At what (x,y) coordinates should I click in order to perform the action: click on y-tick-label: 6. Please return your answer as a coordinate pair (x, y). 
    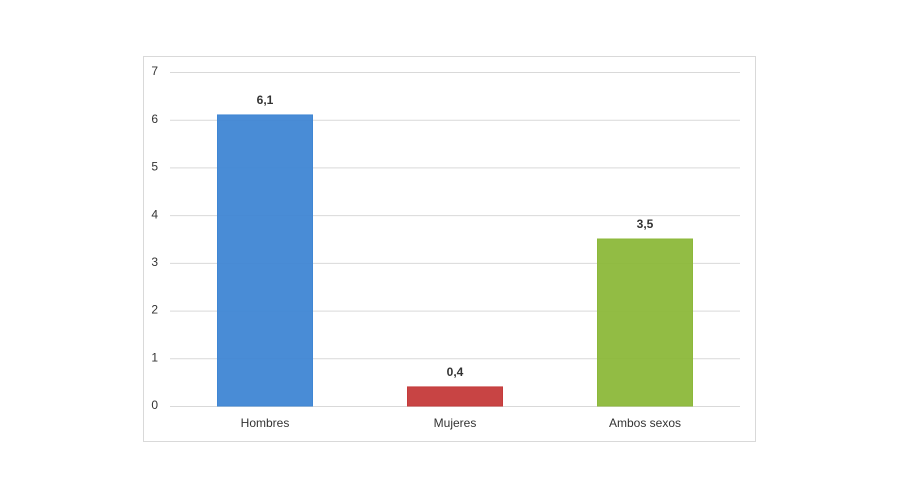
    Looking at the image, I should click on (154, 119).